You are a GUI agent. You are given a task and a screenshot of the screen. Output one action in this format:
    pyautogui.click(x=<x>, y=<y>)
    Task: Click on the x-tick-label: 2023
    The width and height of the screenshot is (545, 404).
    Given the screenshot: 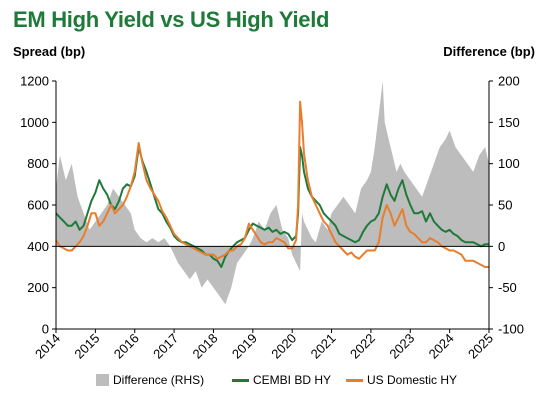 What is the action you would take?
    pyautogui.click(x=401, y=346)
    